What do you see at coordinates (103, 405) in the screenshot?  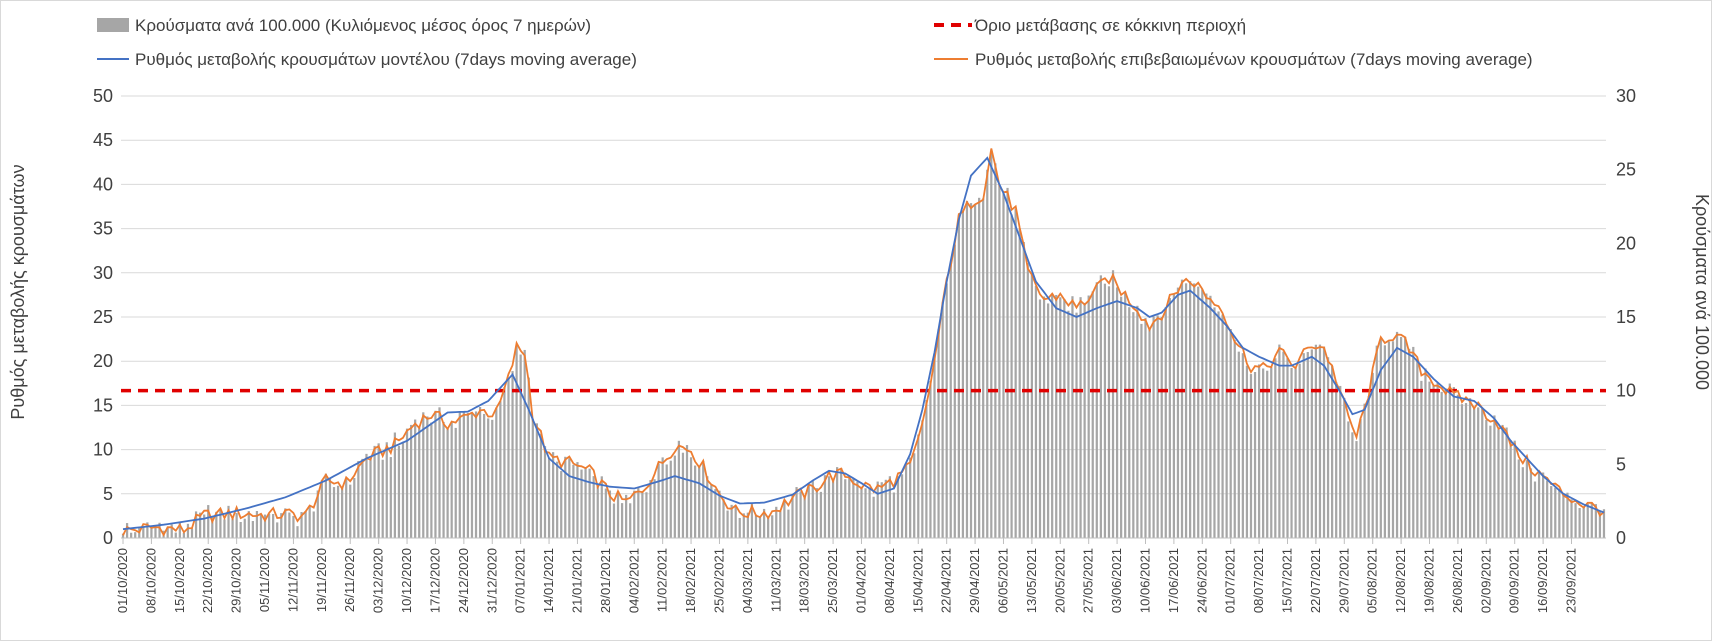 I see `y-left-tick-label: 15` at bounding box center [103, 405].